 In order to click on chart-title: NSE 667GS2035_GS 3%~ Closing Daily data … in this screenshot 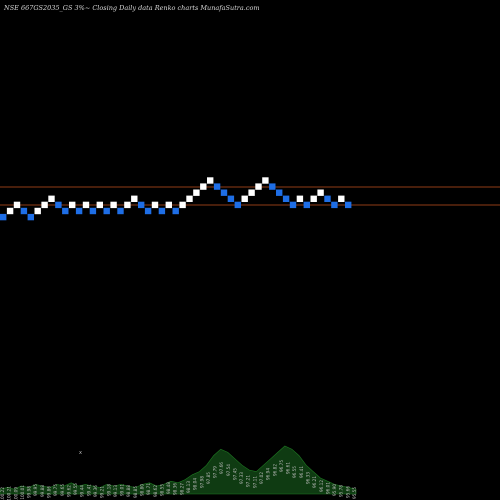, I will do `click(131, 8)`.